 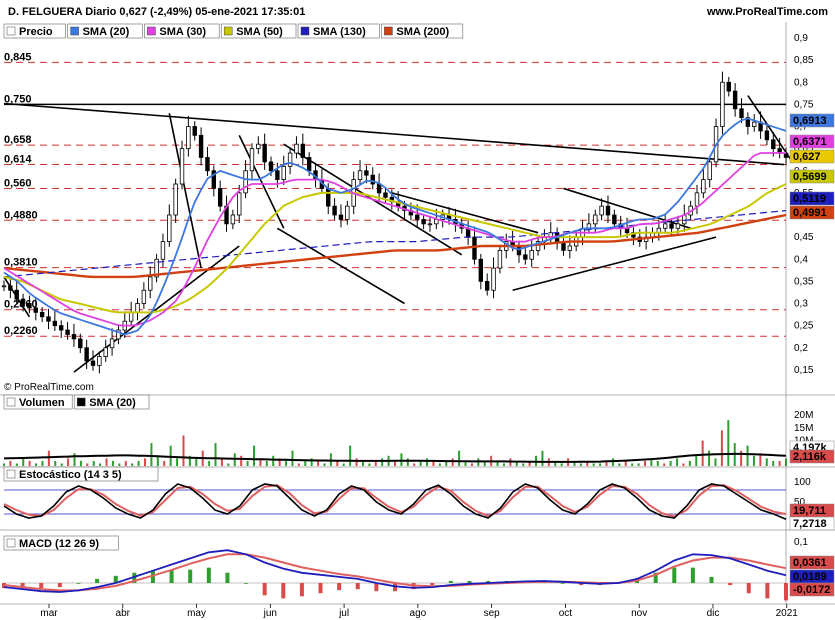 I want to click on price-legend-4: SMA (130), so click(x=339, y=32).